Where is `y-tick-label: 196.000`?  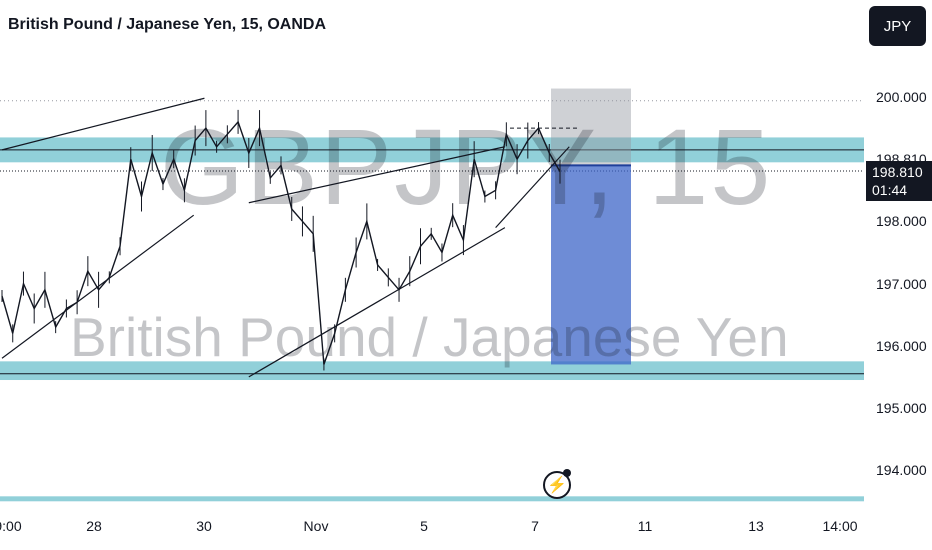 y-tick-label: 196.000 is located at coordinates (901, 345).